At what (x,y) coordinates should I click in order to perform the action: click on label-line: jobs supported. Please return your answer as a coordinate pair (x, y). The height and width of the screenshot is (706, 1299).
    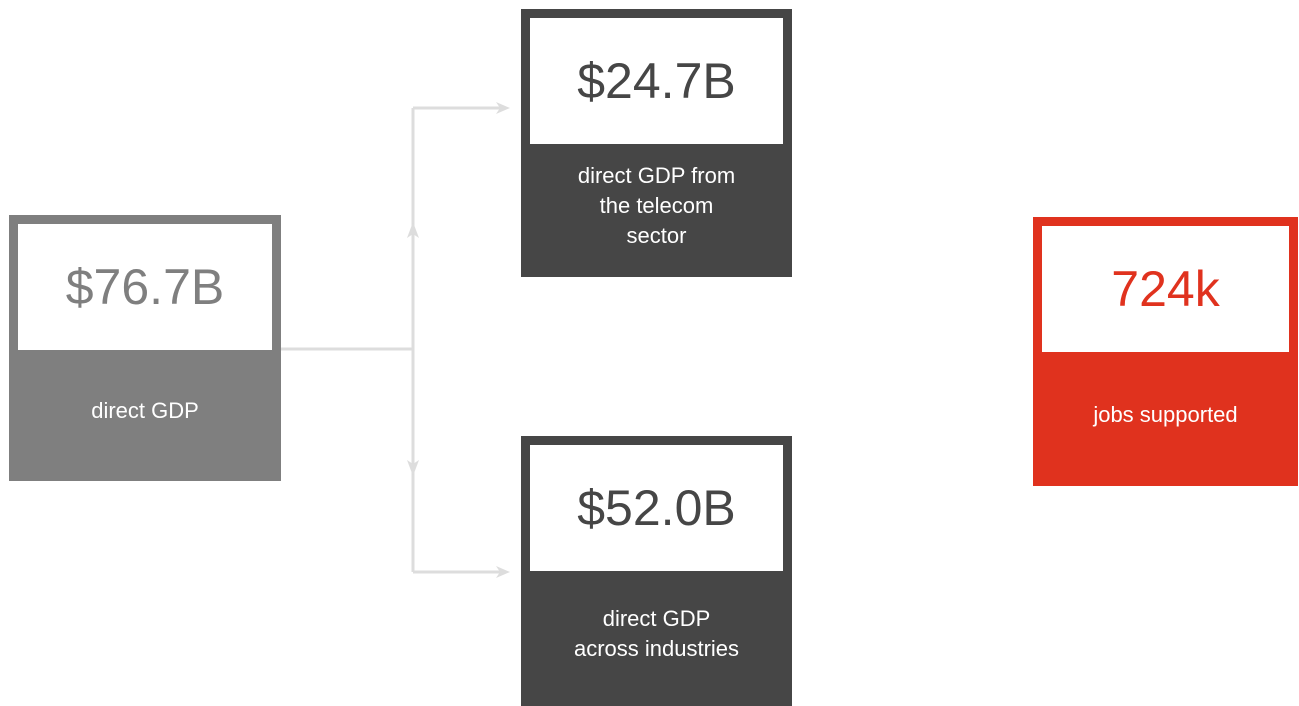
    Looking at the image, I should click on (1165, 414).